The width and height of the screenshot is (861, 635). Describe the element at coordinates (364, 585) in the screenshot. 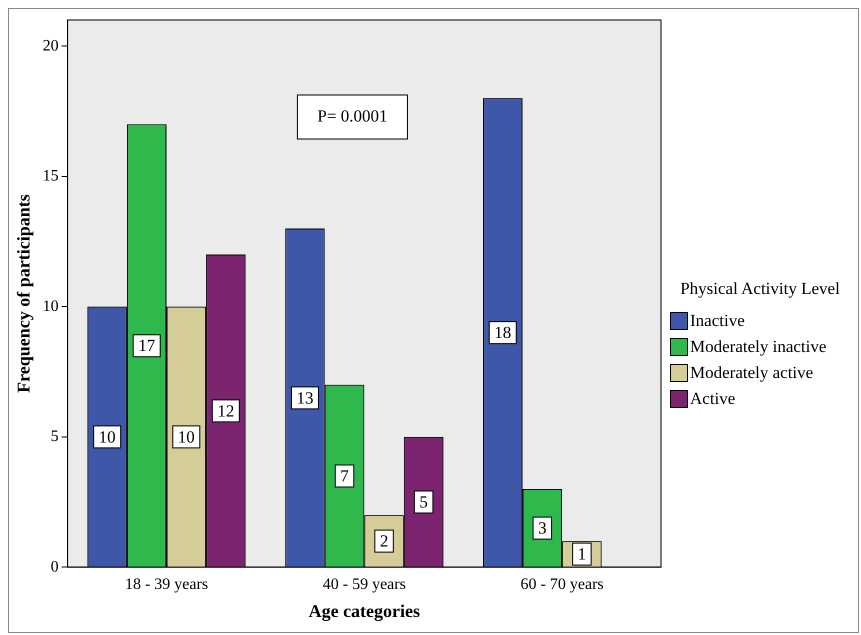

I see `x-tick-label: 40 - 59 years` at that location.